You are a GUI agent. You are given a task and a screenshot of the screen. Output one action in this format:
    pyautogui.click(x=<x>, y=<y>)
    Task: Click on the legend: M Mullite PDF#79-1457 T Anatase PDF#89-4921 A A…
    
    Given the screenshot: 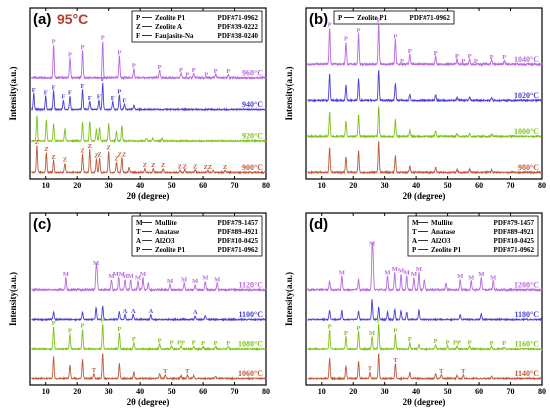 What is the action you would take?
    pyautogui.click(x=473, y=236)
    